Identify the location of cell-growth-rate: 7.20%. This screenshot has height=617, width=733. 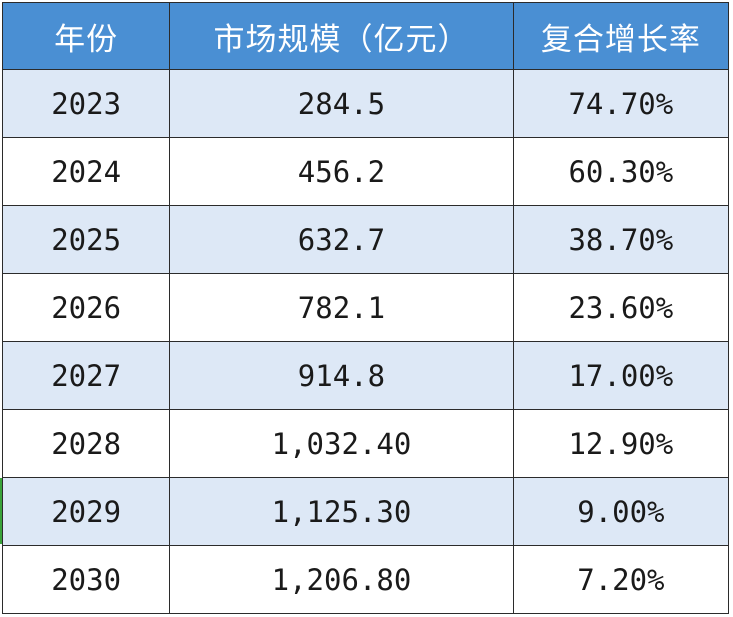
(621, 579).